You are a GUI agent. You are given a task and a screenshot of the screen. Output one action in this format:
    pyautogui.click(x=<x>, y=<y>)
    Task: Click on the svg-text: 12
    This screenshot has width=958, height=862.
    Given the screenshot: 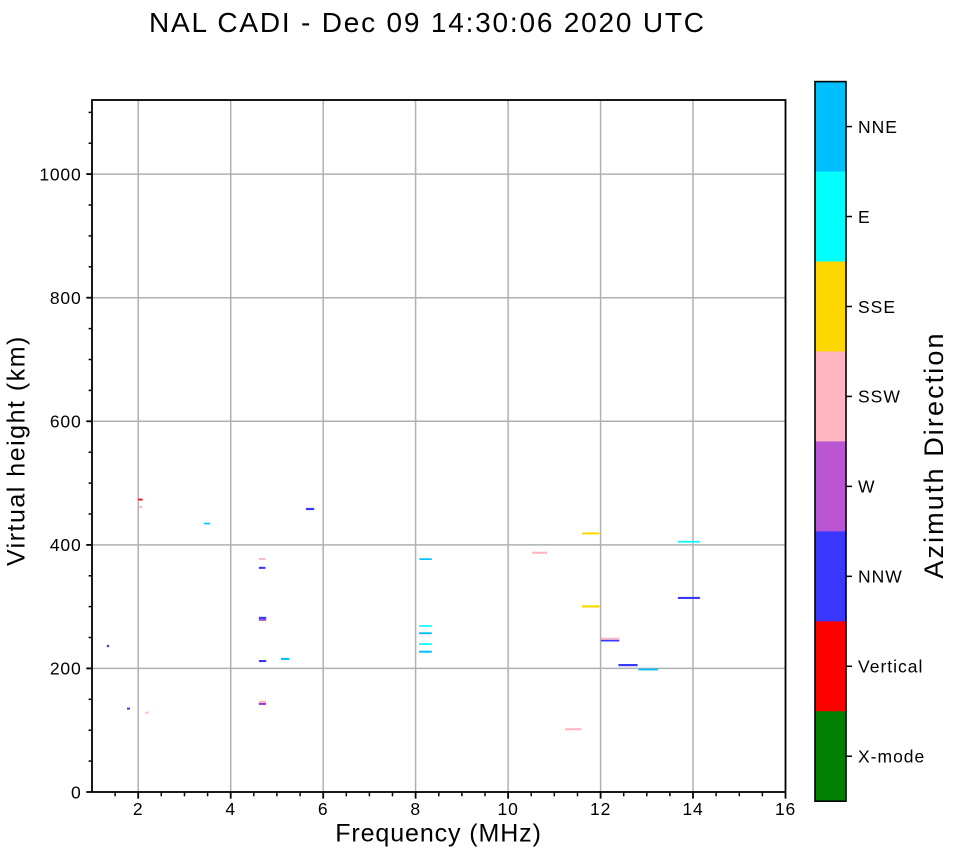 What is the action you would take?
    pyautogui.click(x=600, y=809)
    